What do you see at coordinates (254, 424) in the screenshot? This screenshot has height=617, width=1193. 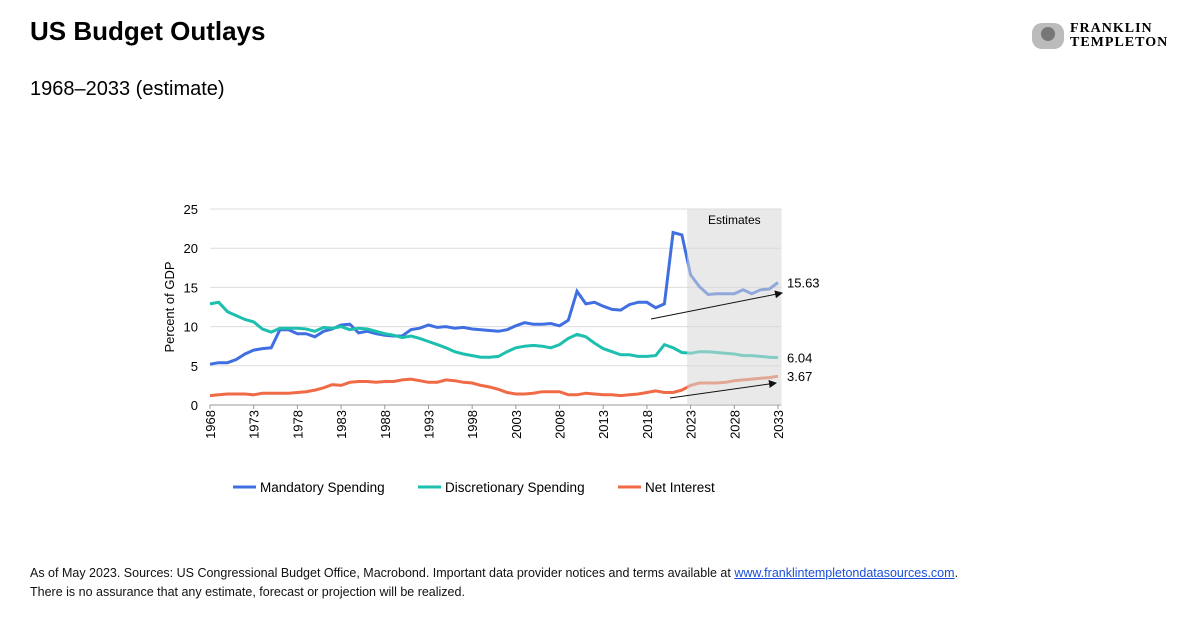 I see `x-tick-label: 1973` at bounding box center [254, 424].